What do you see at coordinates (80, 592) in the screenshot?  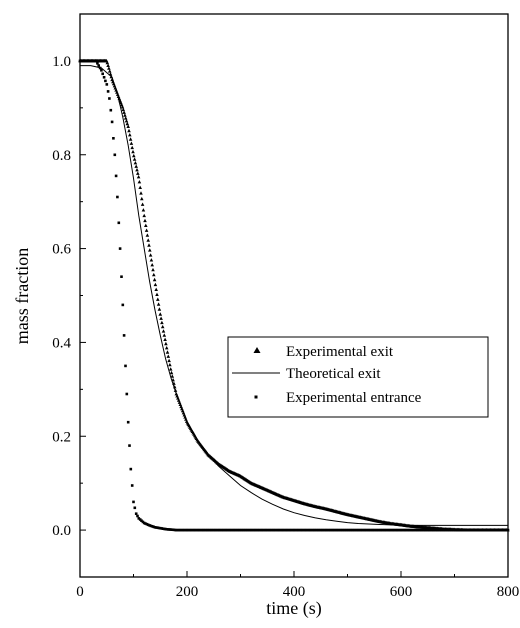 I see `x-tick-label: 0` at bounding box center [80, 592].